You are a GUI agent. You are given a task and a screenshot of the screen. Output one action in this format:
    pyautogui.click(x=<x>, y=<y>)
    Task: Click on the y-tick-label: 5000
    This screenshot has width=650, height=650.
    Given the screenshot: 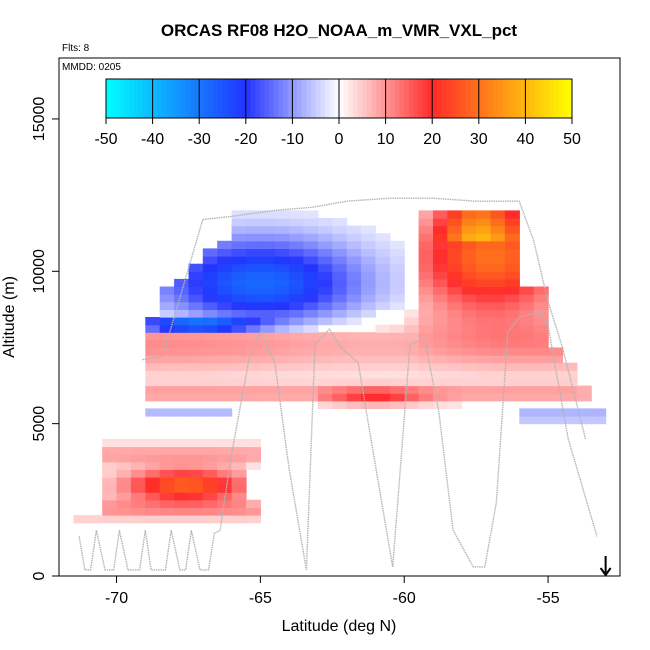 What is the action you would take?
    pyautogui.click(x=39, y=424)
    